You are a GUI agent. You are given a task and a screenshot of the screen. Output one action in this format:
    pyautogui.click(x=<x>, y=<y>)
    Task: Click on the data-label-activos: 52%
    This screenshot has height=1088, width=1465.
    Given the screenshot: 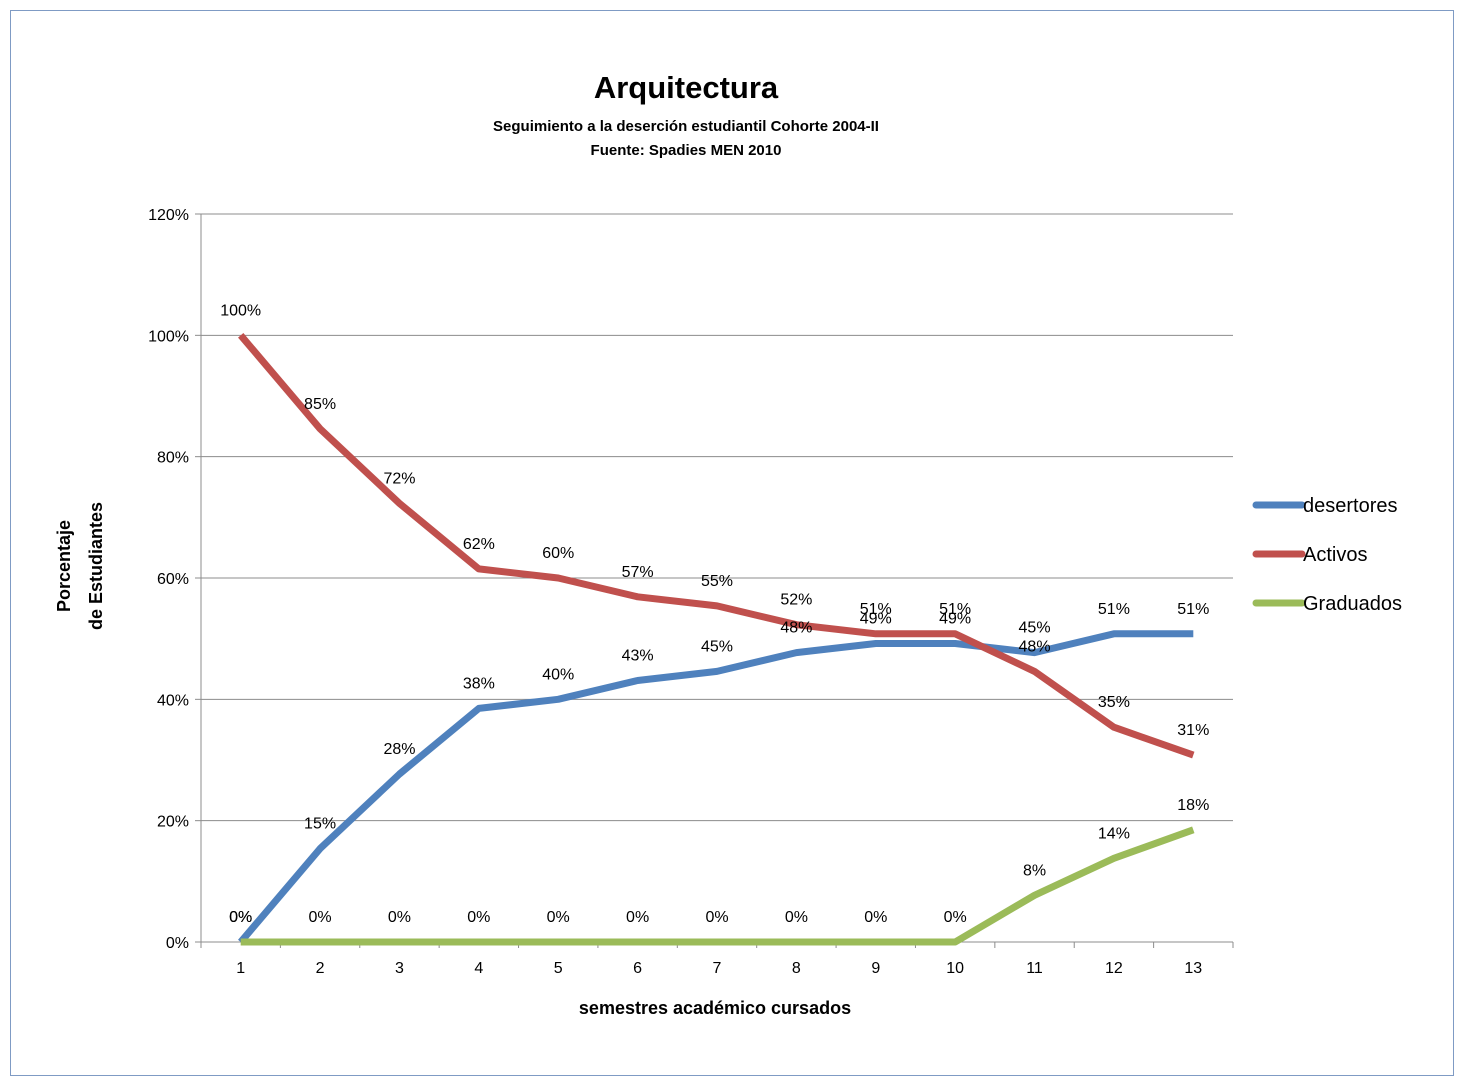 What is the action you would take?
    pyautogui.click(x=796, y=600)
    